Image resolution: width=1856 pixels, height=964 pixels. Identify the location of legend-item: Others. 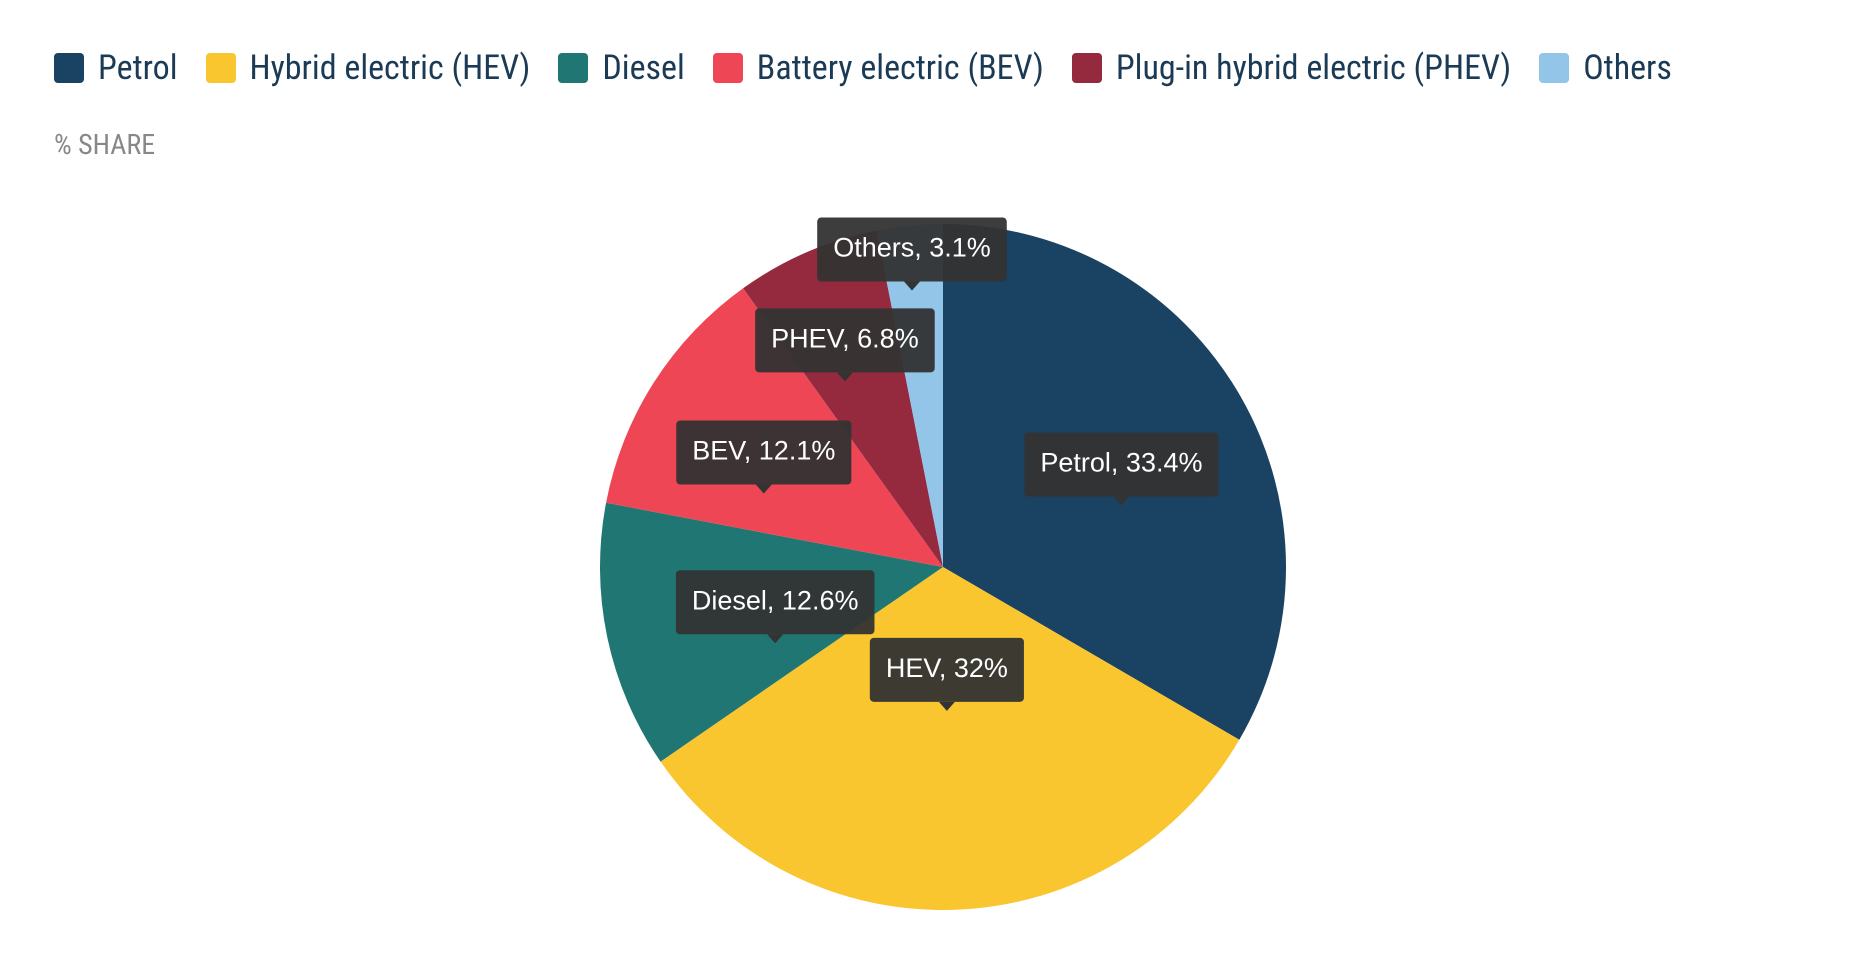
(1605, 68).